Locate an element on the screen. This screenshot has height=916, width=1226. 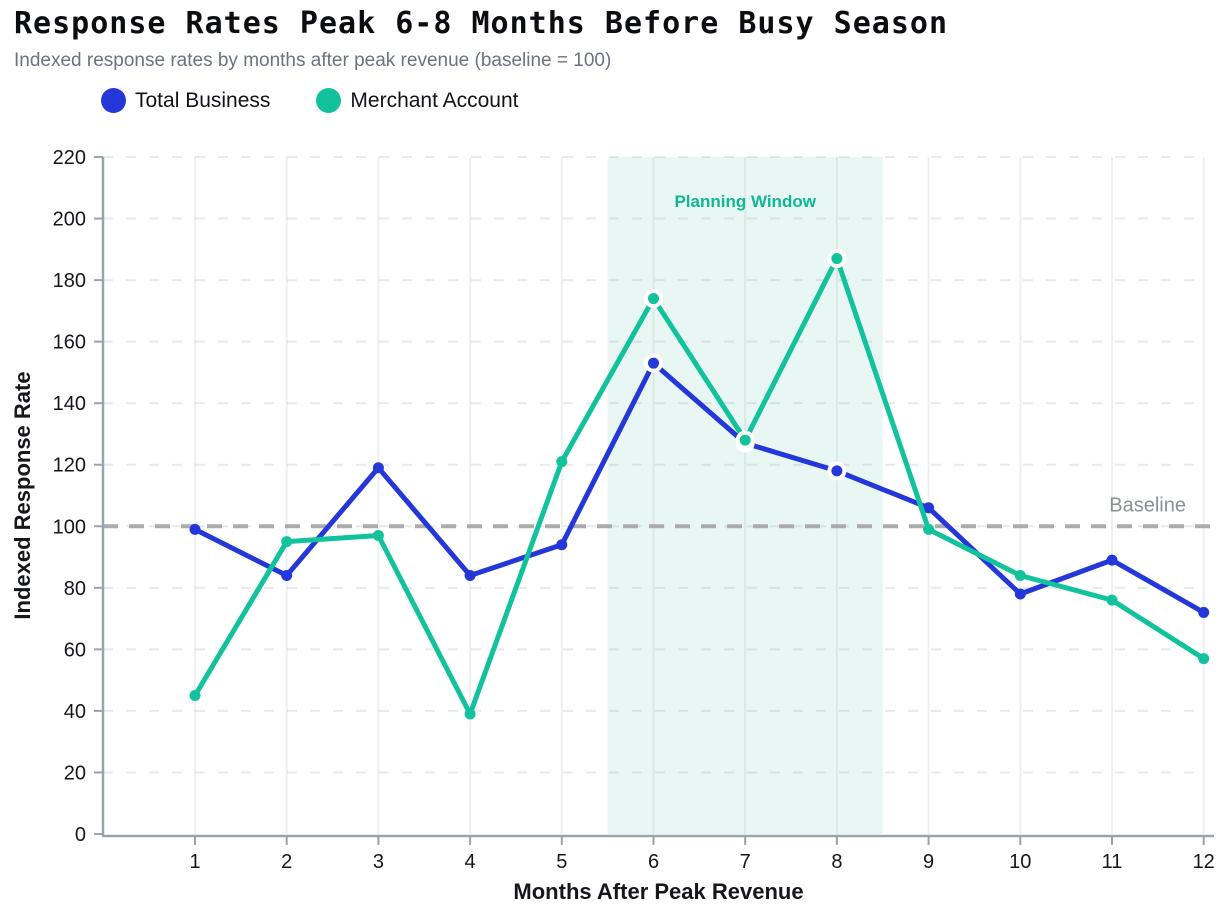
x-tick-label: 6 is located at coordinates (653, 862).